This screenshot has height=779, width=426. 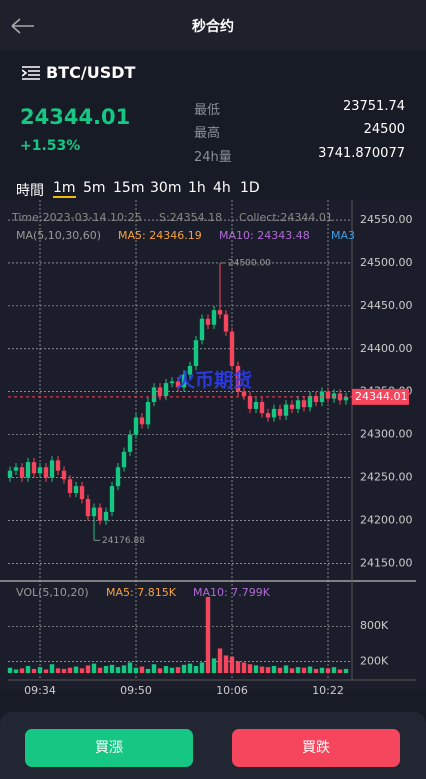 What do you see at coordinates (213, 157) in the screenshot?
I see `stat-label: 24h量` at bounding box center [213, 157].